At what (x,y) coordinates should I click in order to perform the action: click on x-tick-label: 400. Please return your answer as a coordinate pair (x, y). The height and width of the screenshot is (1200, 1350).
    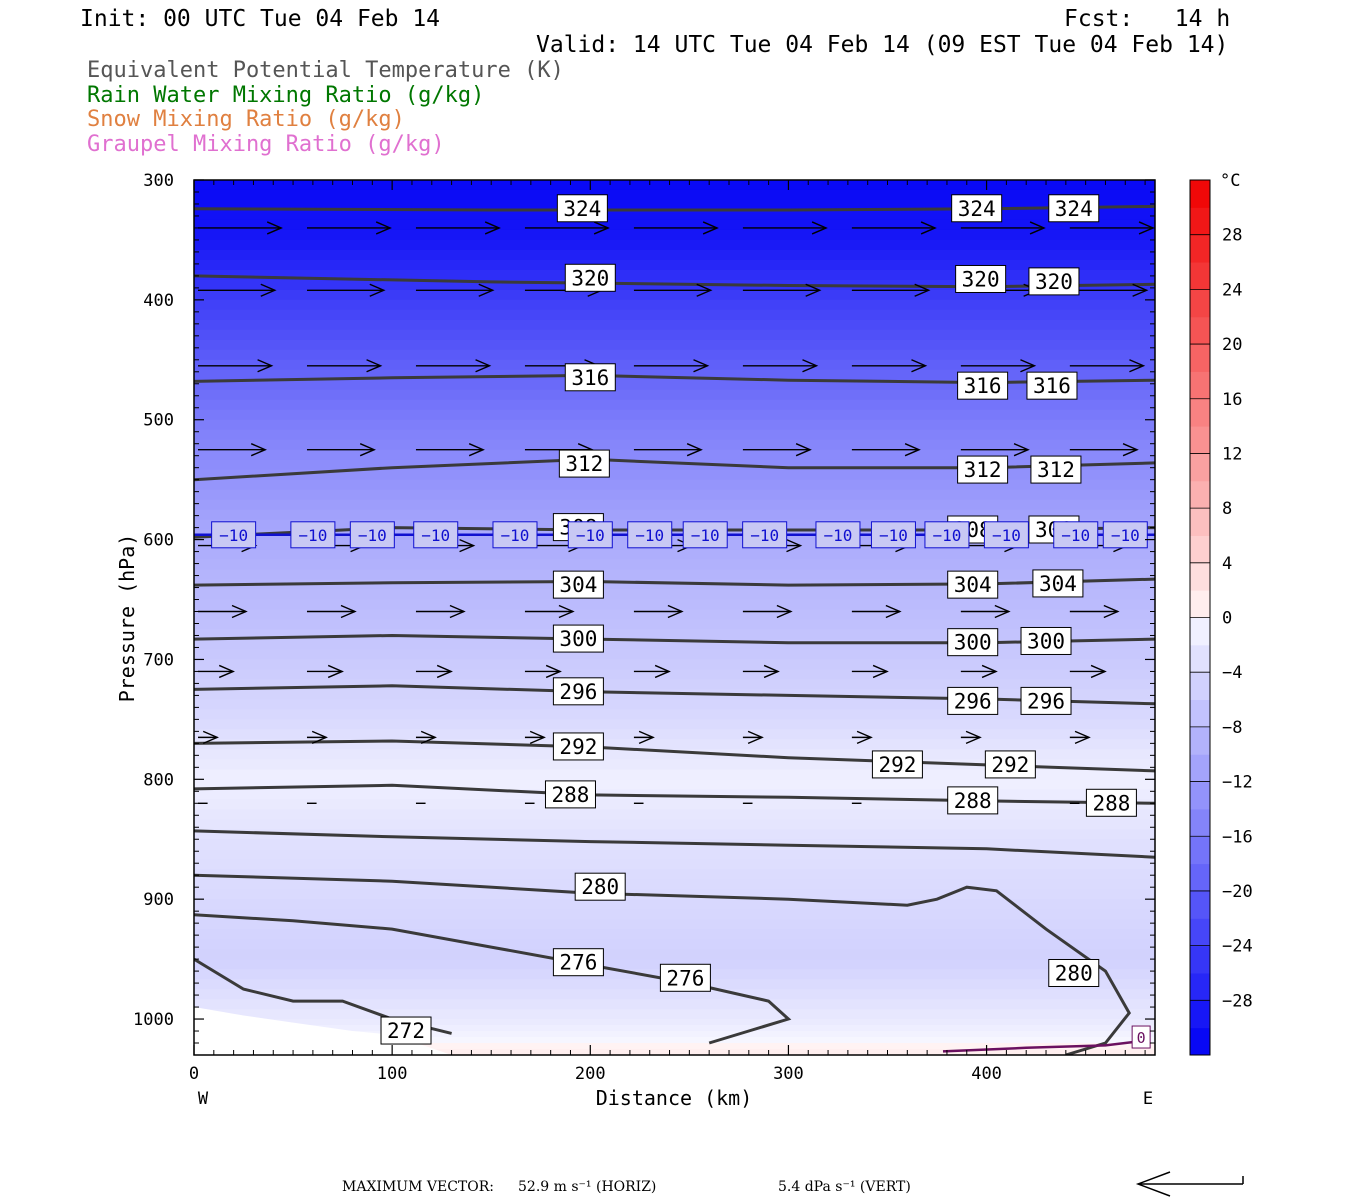
    Looking at the image, I should click on (986, 1074).